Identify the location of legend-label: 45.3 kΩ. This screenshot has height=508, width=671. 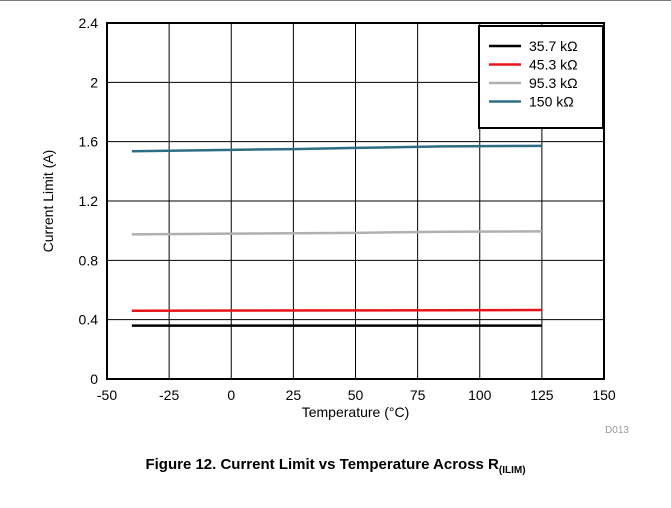
(553, 65).